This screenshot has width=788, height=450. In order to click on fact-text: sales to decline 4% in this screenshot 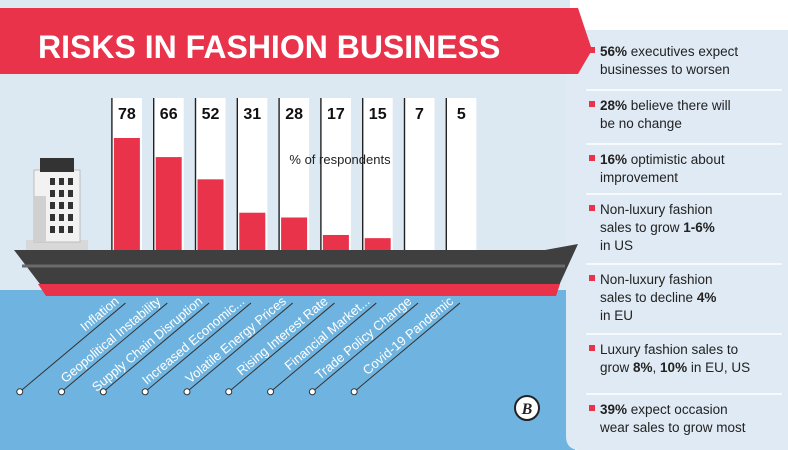, I will do `click(658, 297)`.